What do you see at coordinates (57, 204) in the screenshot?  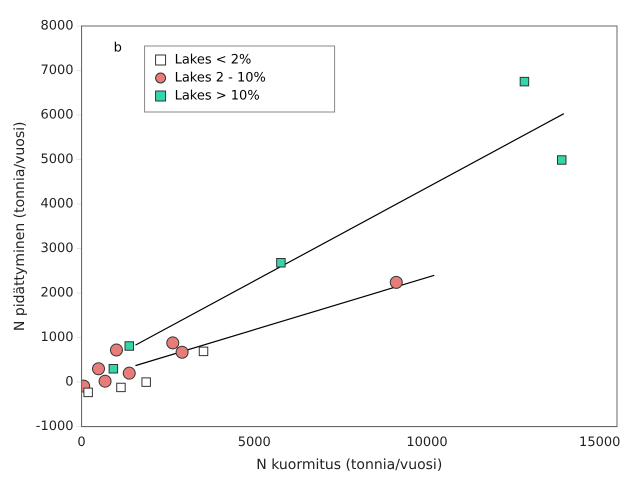 I see `y-tick-label: 4000` at bounding box center [57, 204].